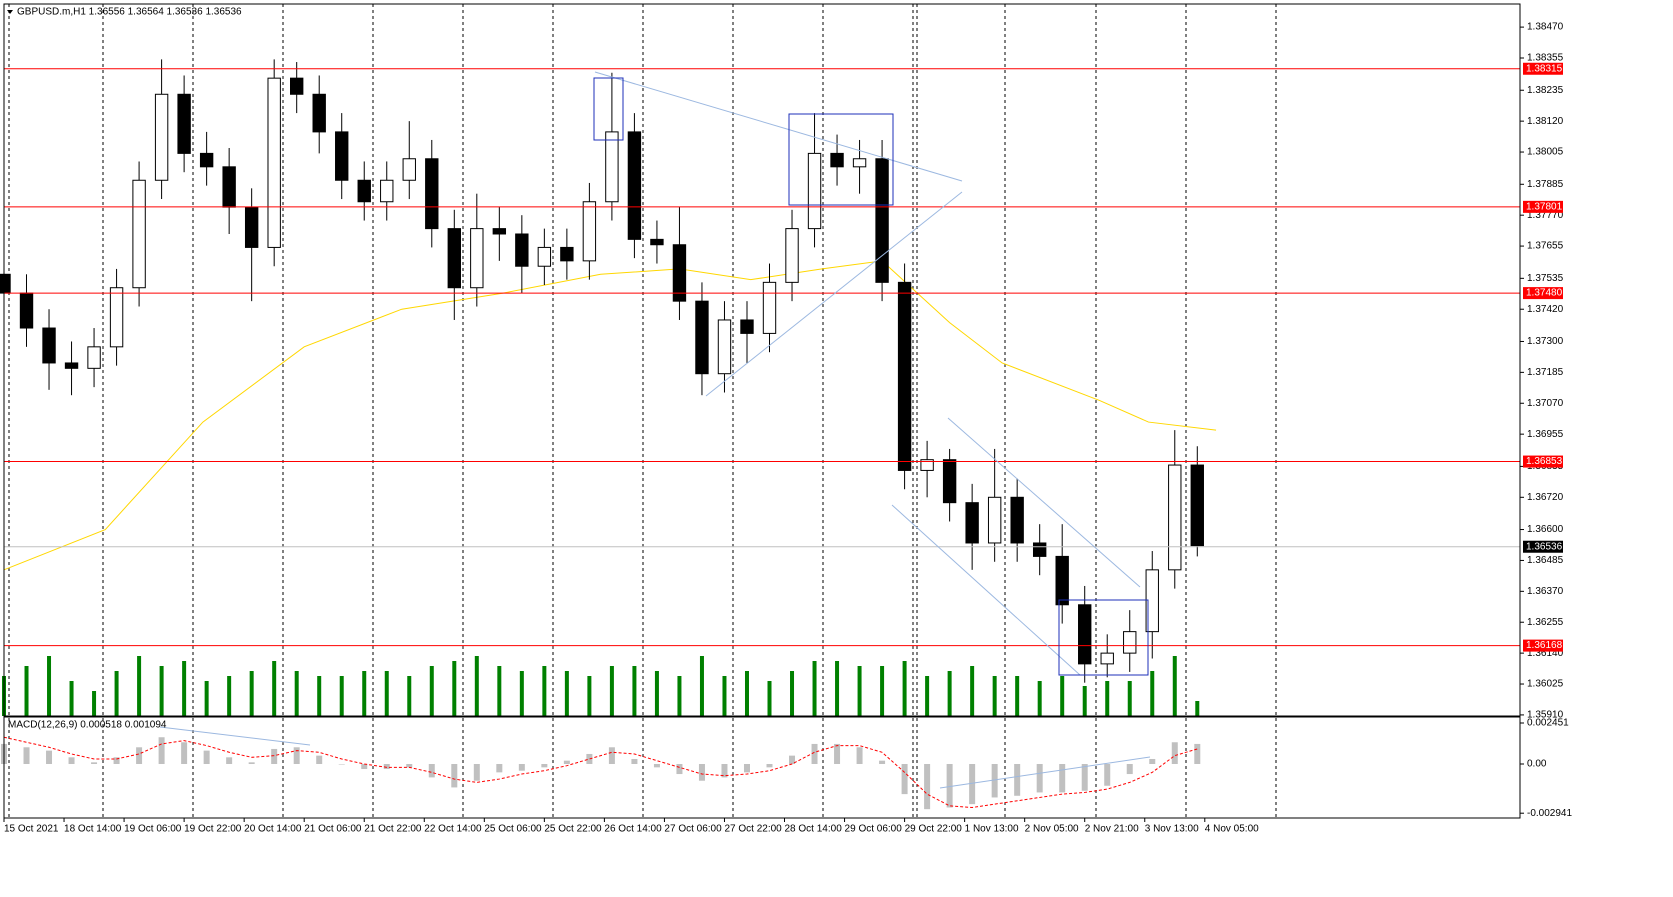 This screenshot has height=897, width=1673. I want to click on x-tick-label: 4 Nov 05:00, so click(1232, 829).